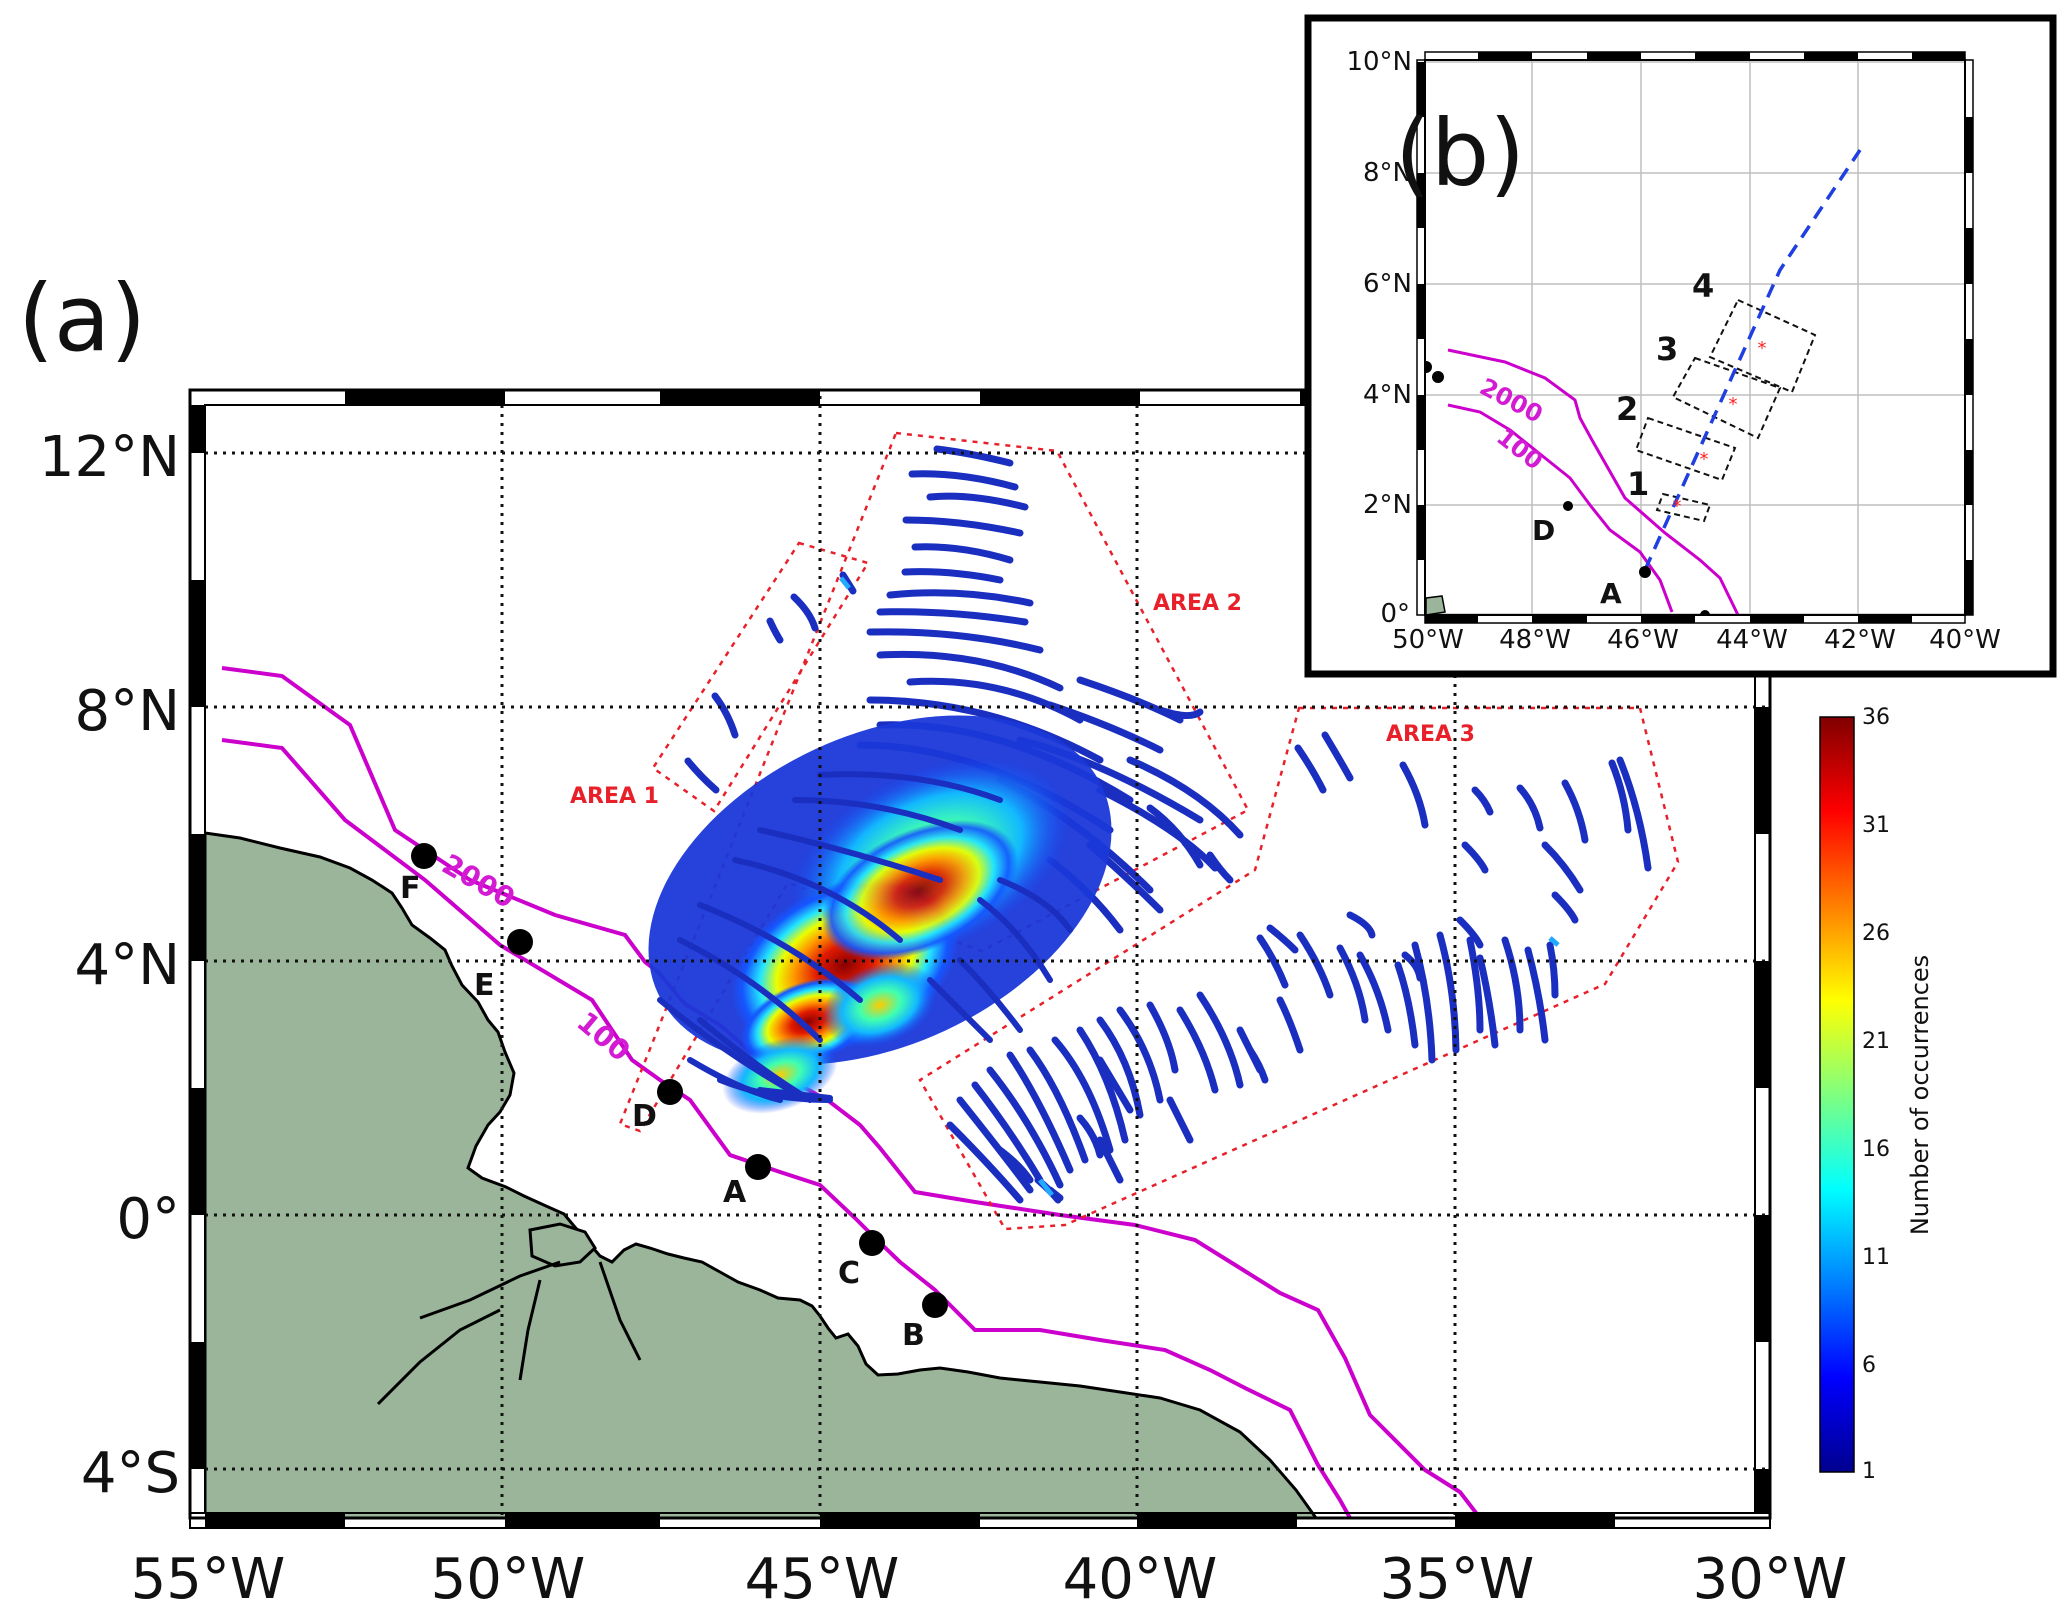 This screenshot has width=2067, height=1614. What do you see at coordinates (670, 1092) in the screenshot?
I see `station-d-marker` at bounding box center [670, 1092].